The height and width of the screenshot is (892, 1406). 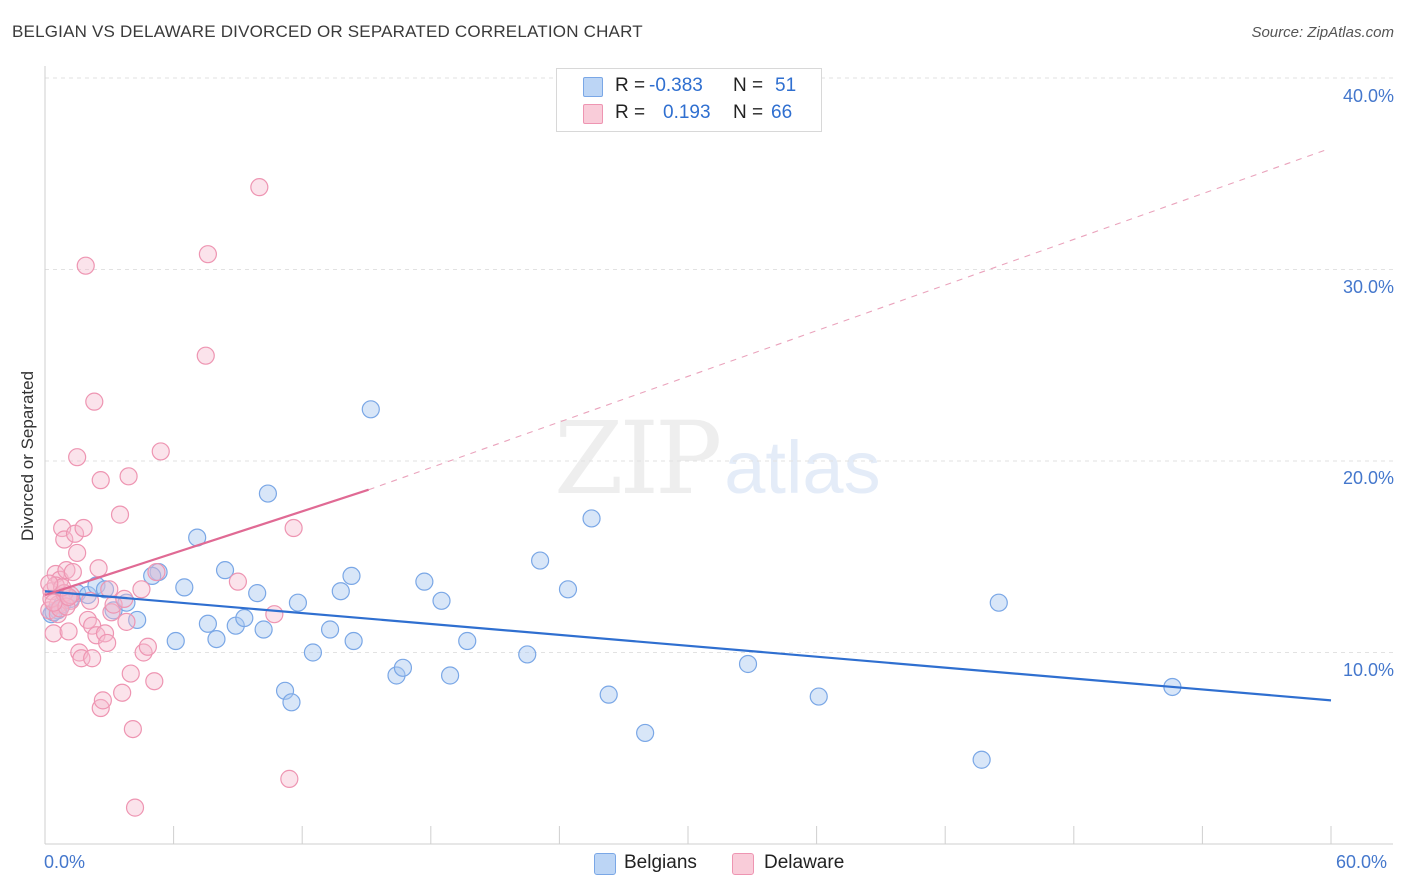 What do you see at coordinates (1368, 287) in the screenshot?
I see `y-tick-label: 30.0%` at bounding box center [1368, 287].